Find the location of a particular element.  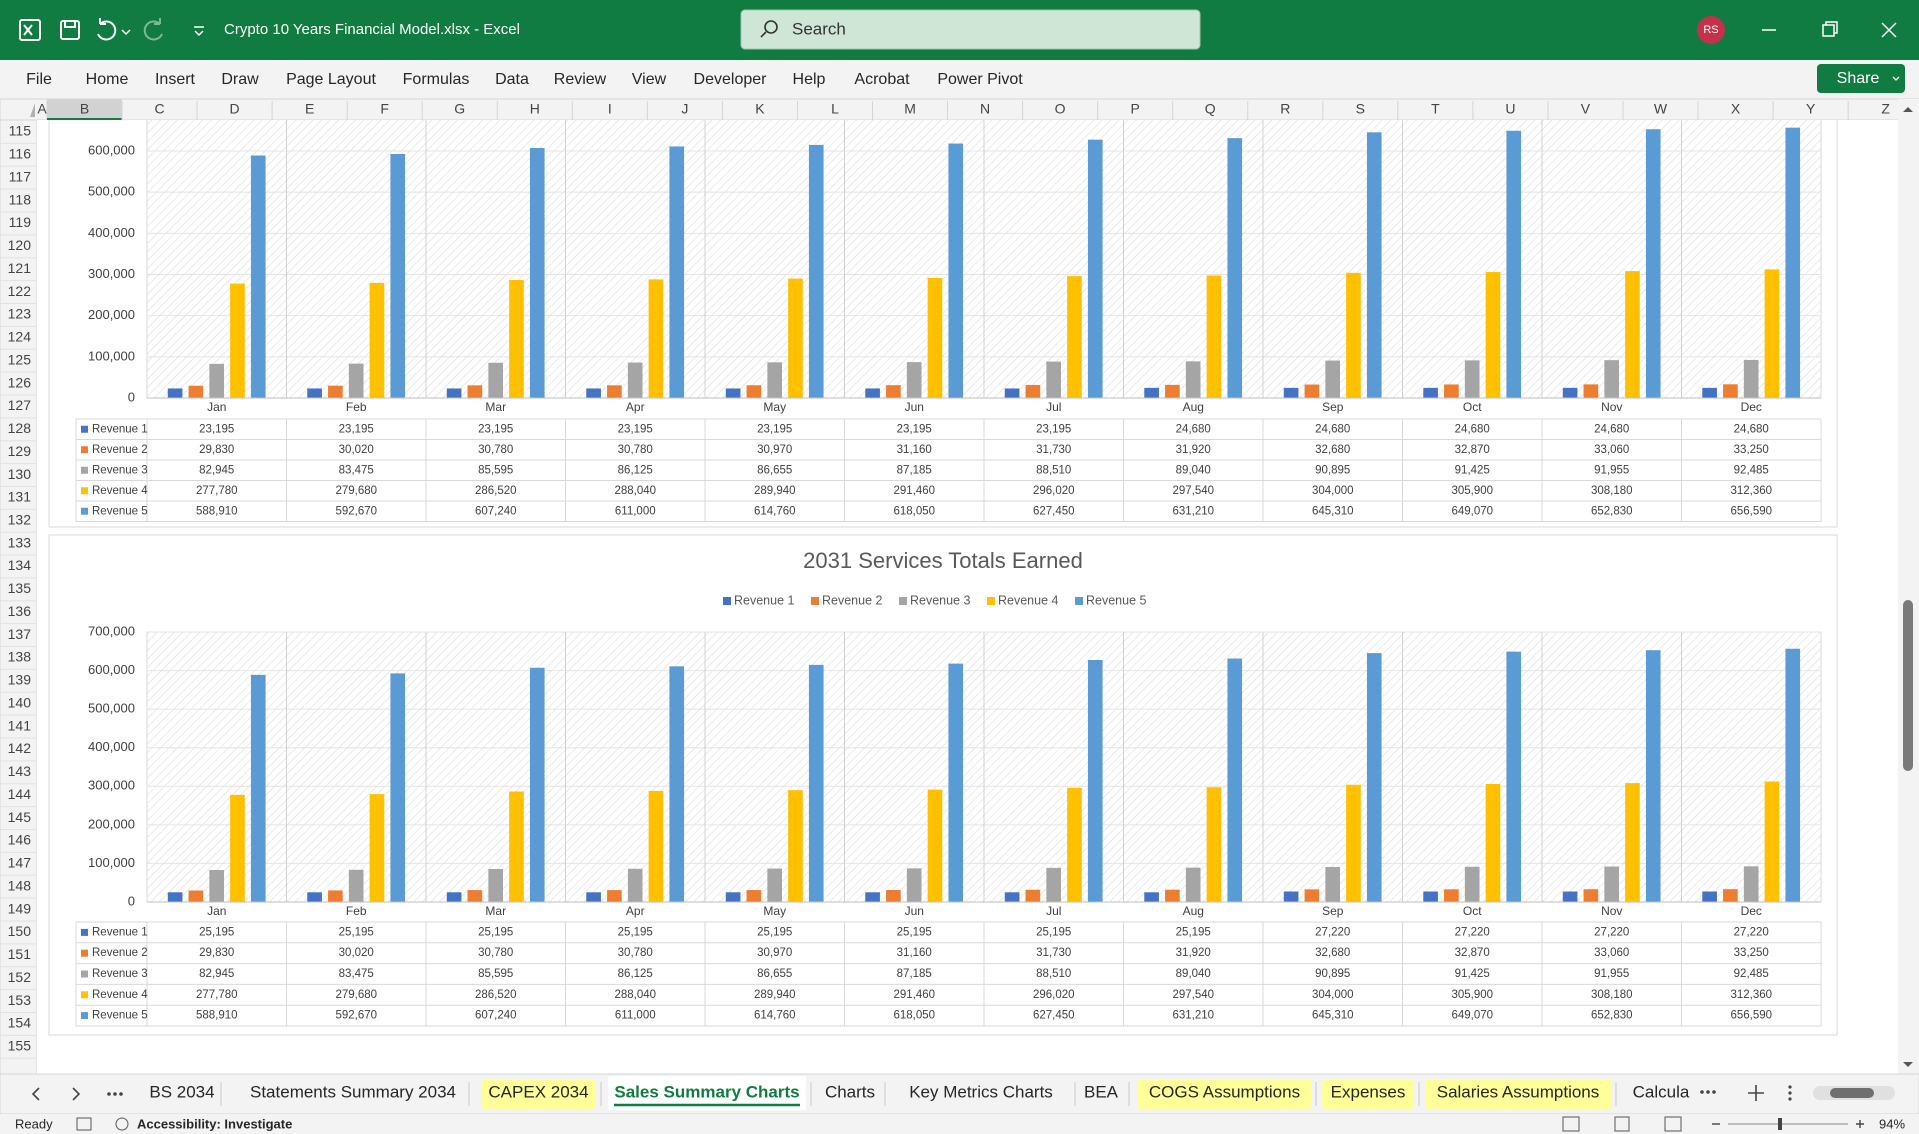

row-header: 152 is located at coordinates (20, 977).